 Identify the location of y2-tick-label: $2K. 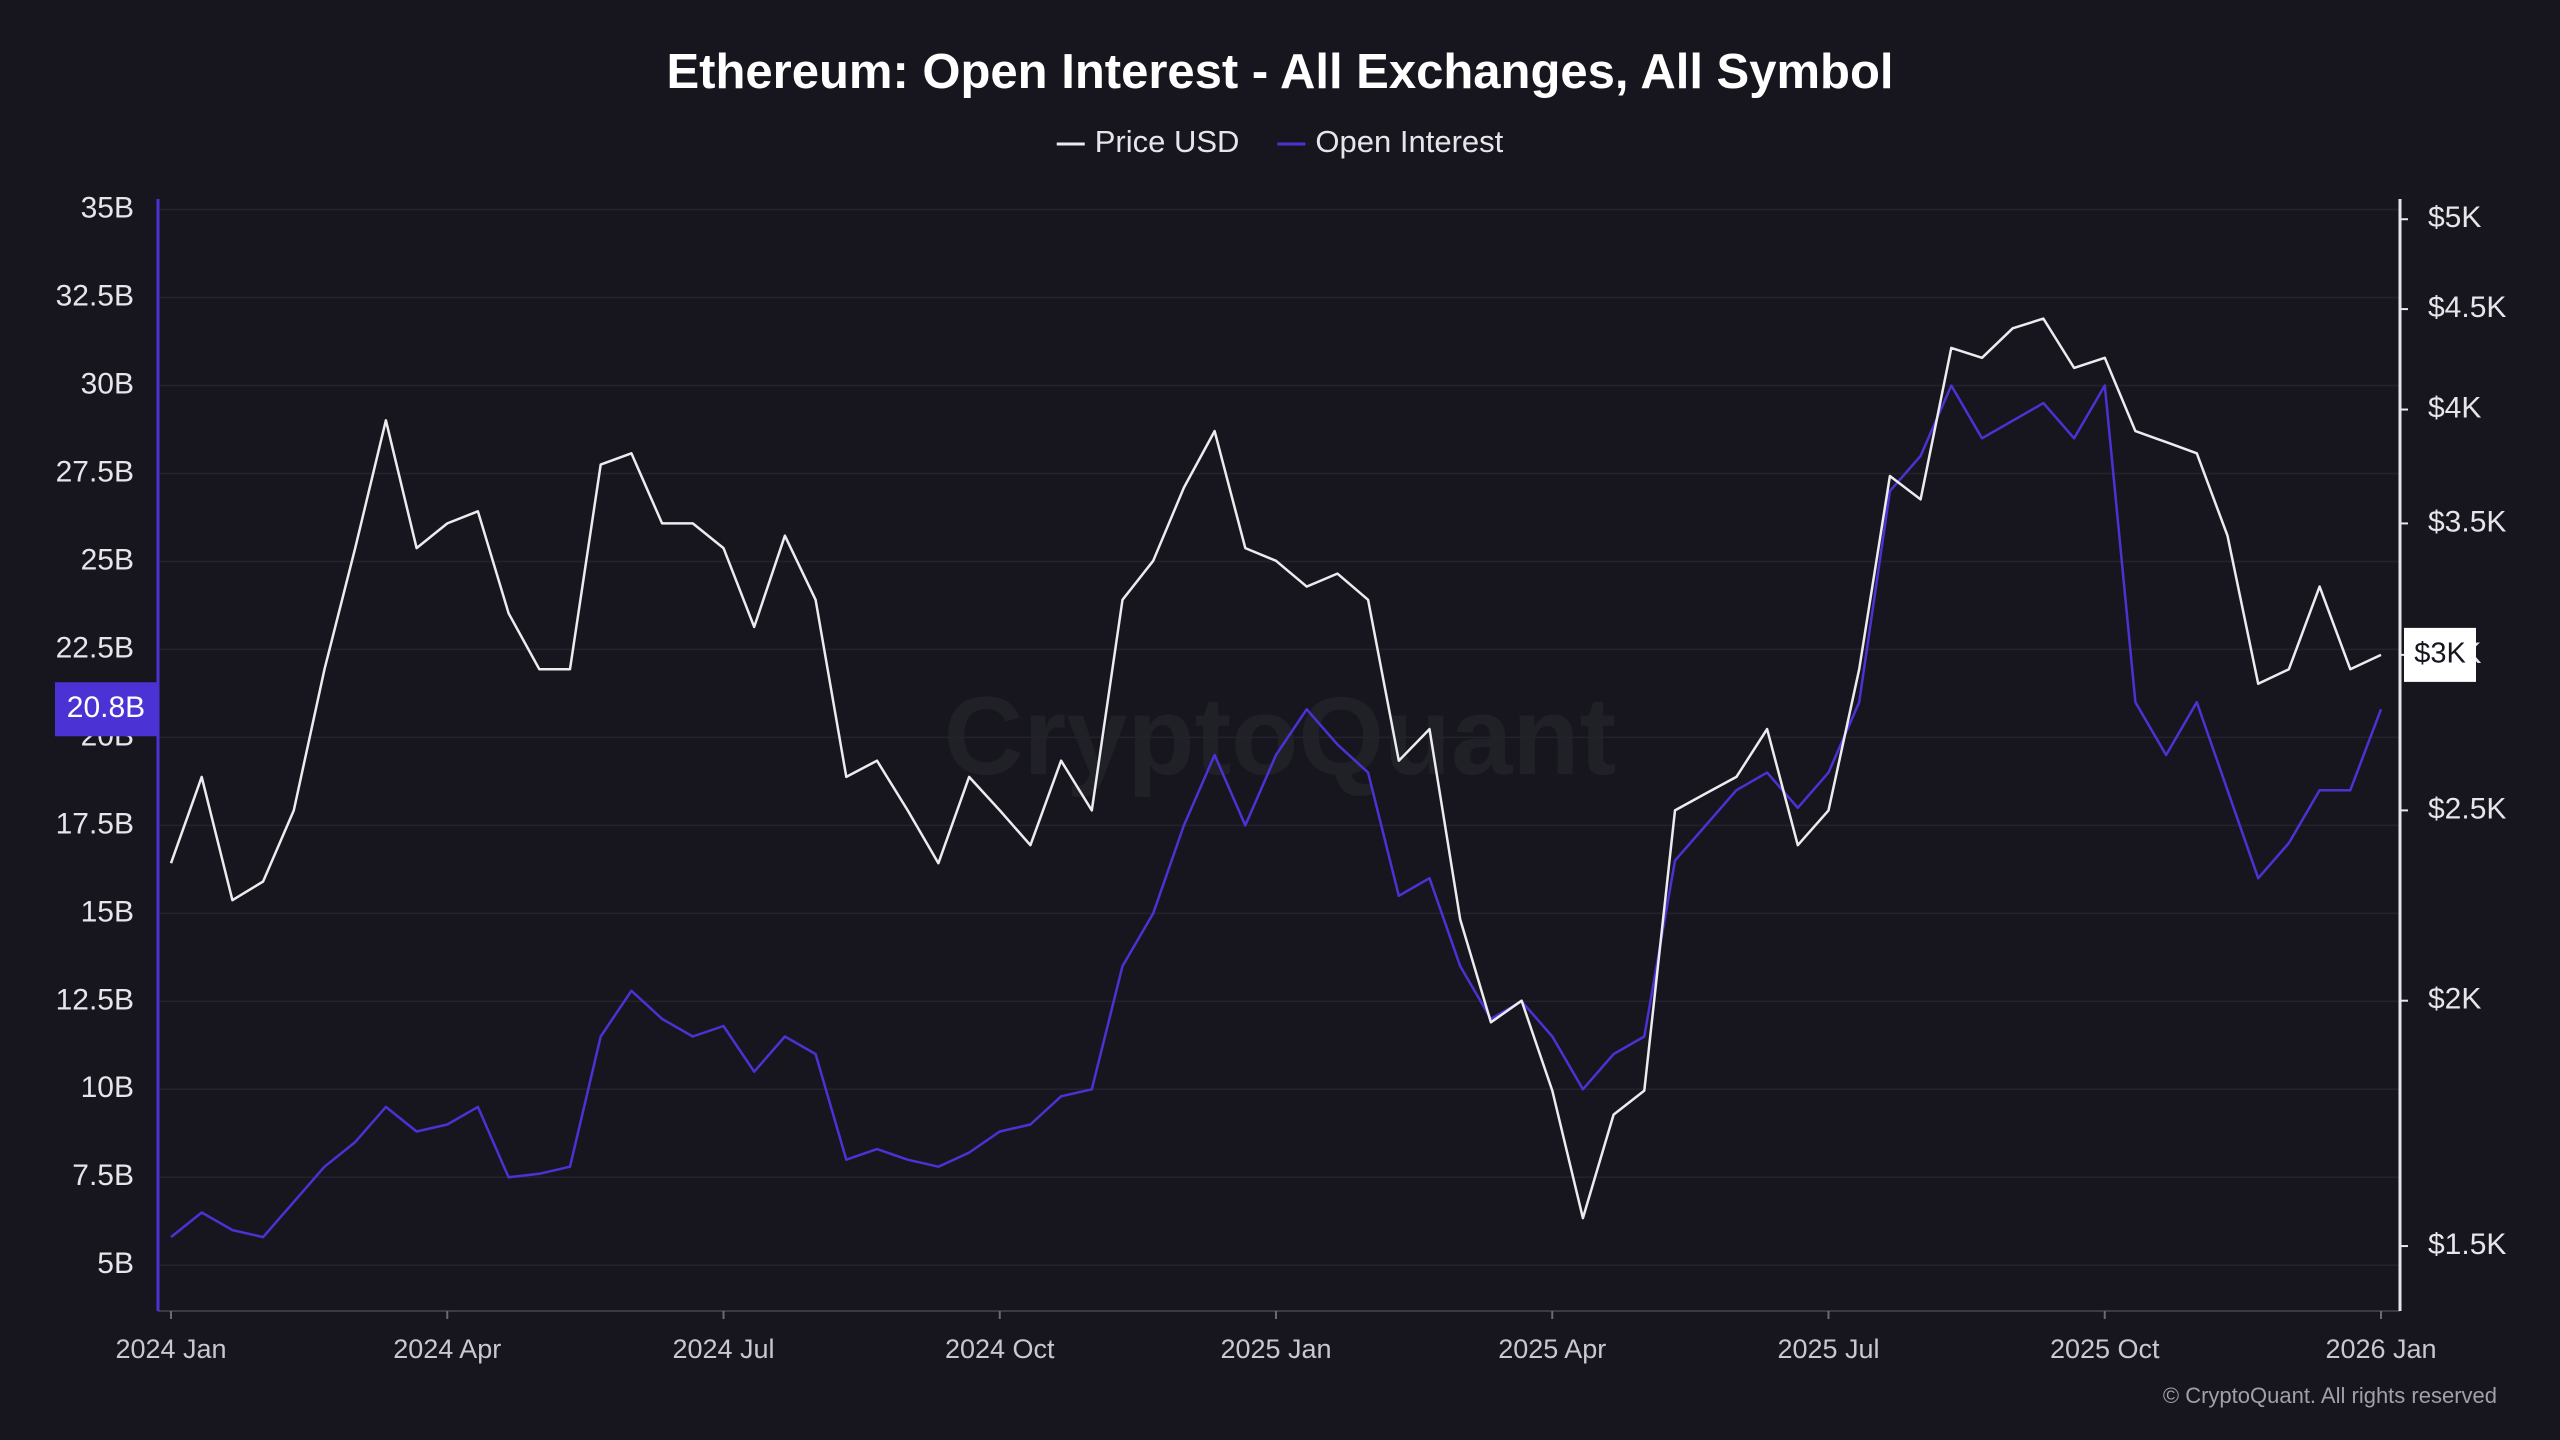
(2454, 999).